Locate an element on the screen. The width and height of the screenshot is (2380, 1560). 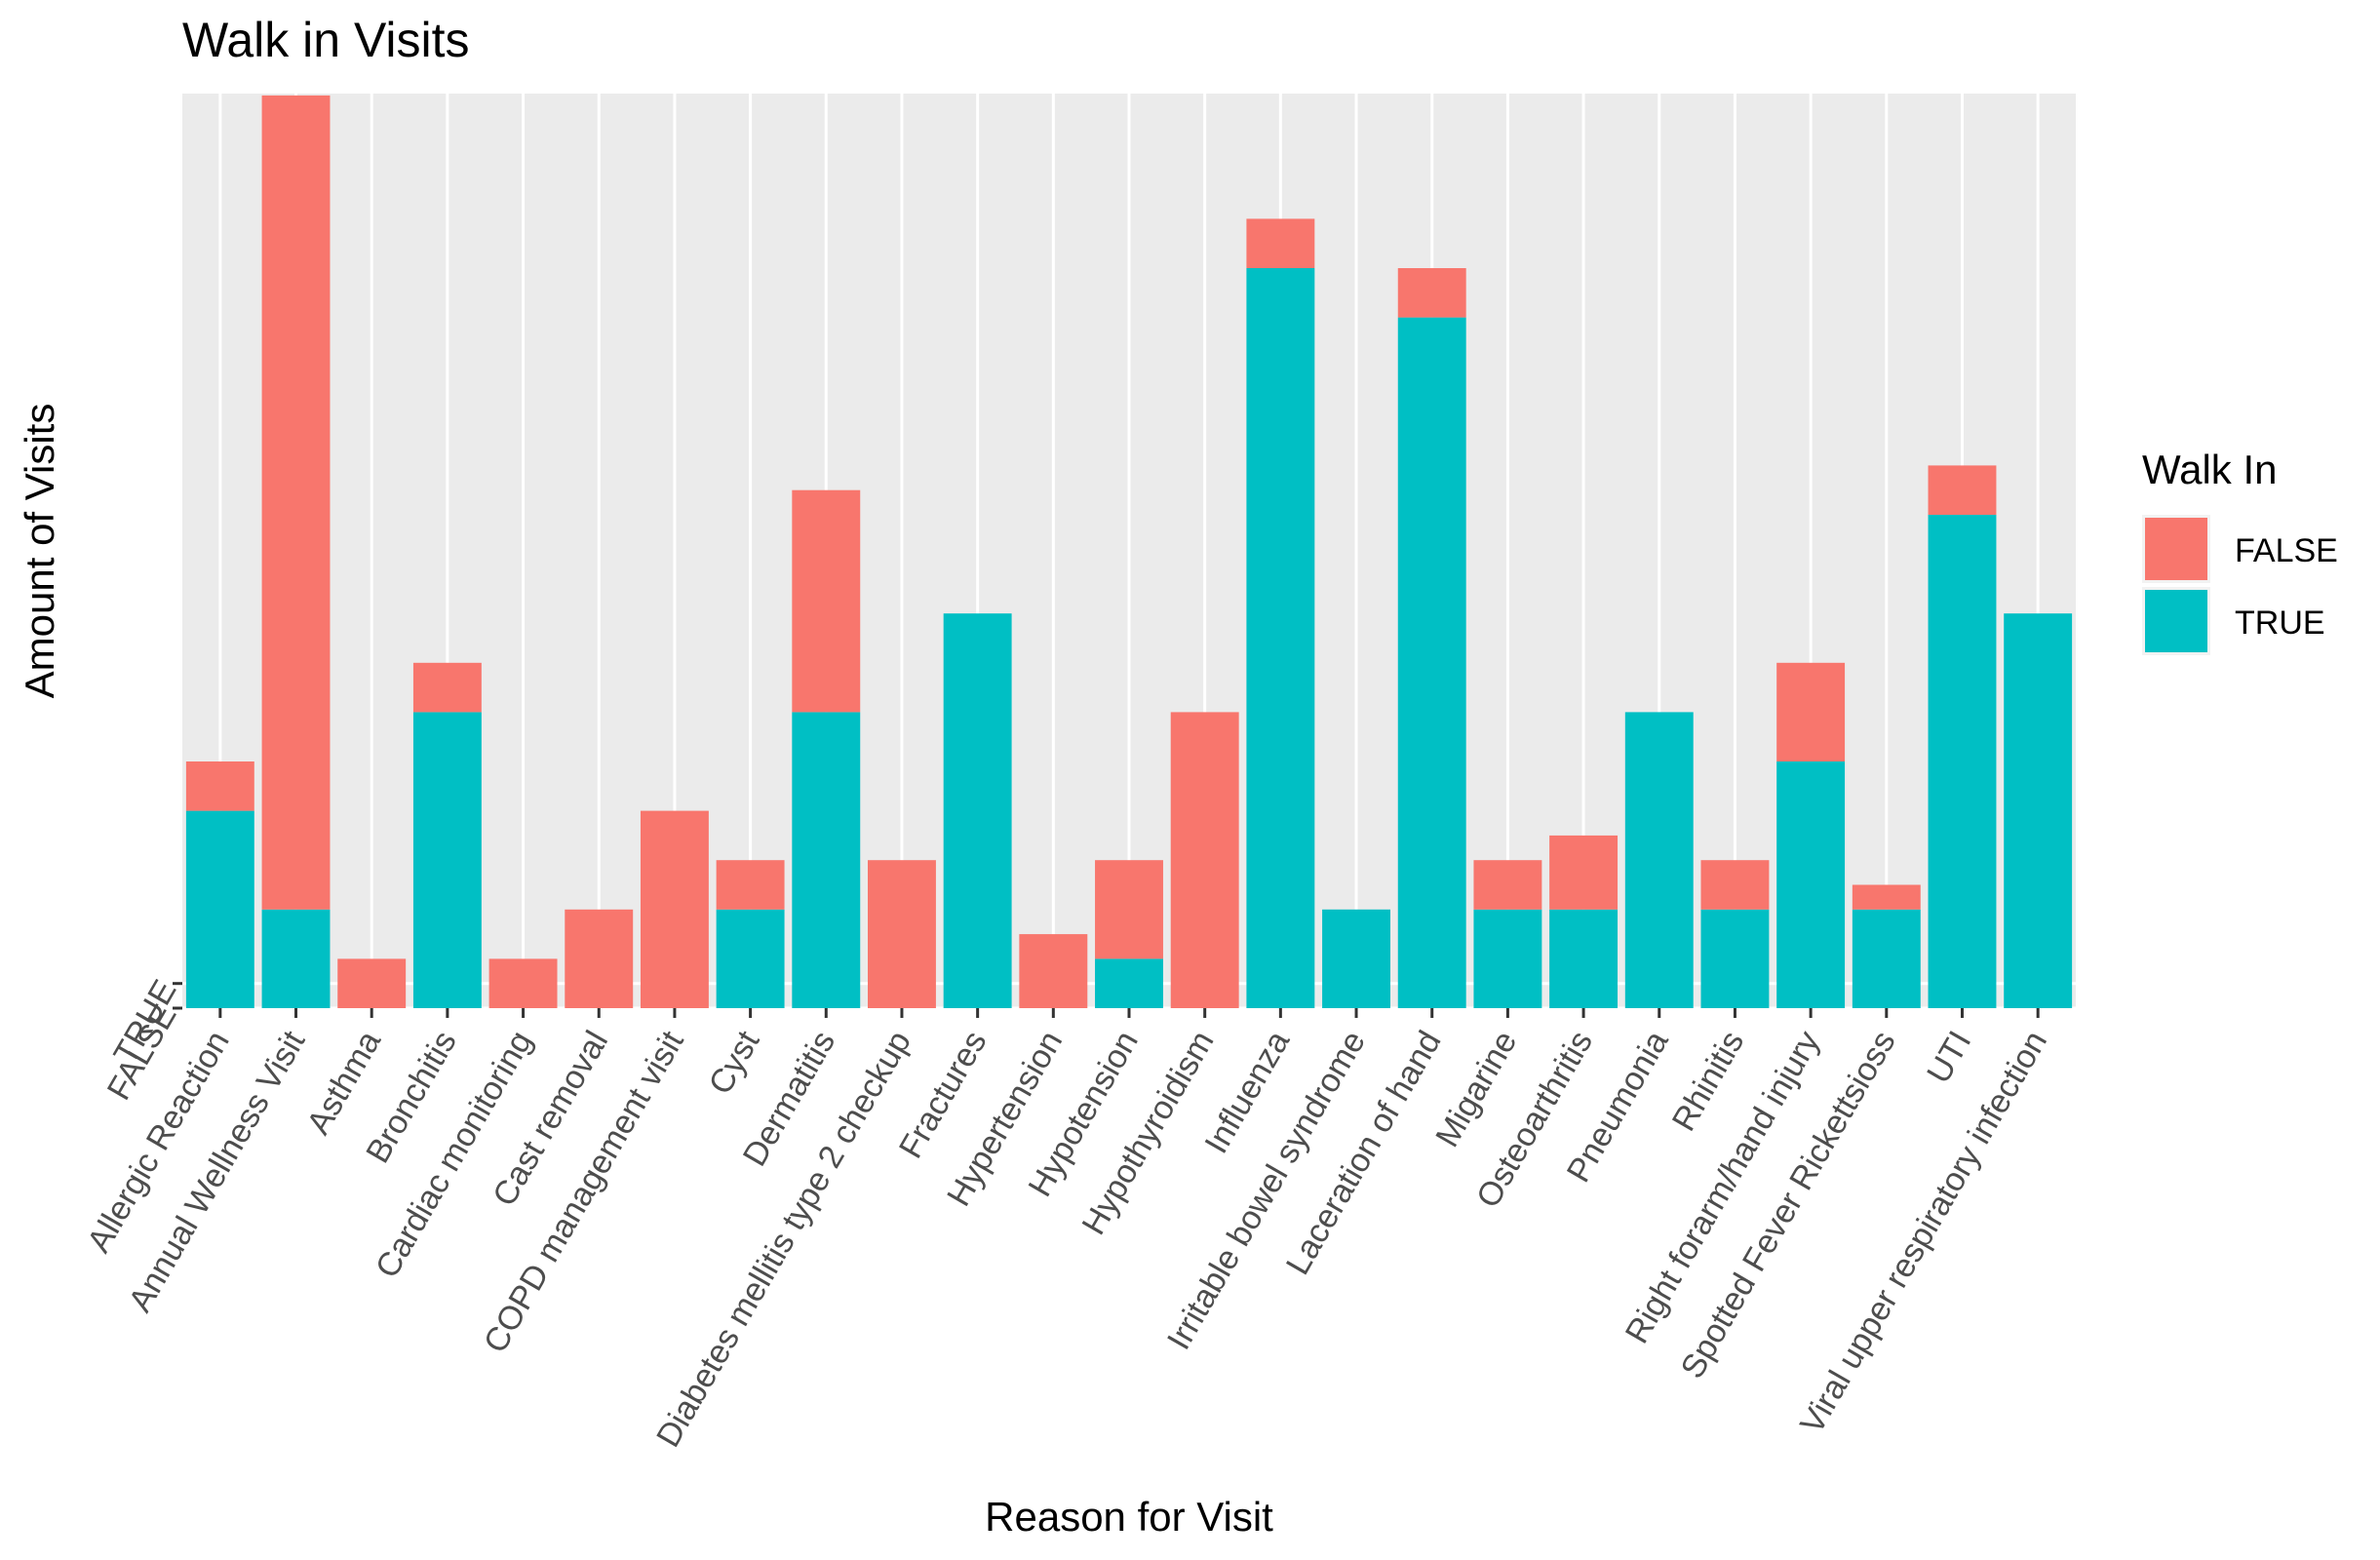
legend-items: FALSE TRUE is located at coordinates (2240, 585).